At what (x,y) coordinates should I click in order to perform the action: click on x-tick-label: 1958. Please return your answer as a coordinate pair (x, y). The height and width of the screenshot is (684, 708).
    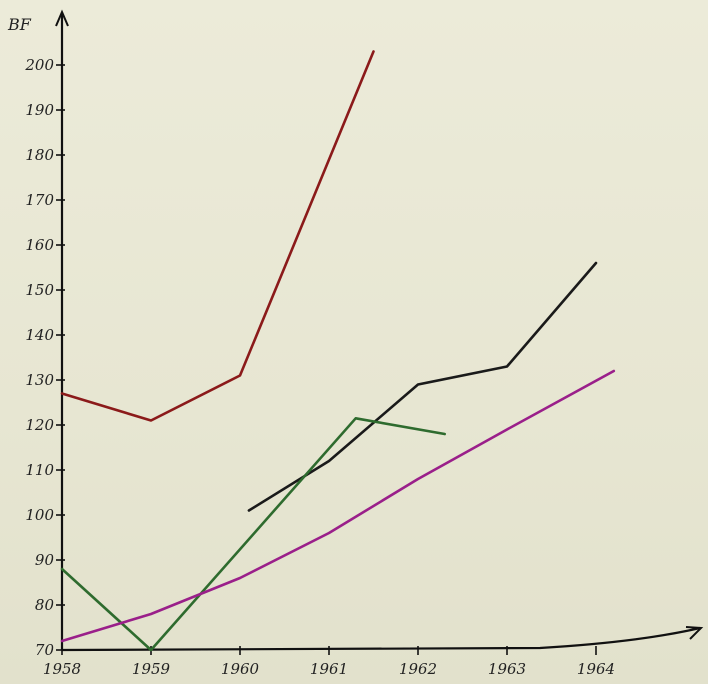
    Looking at the image, I should click on (62, 669).